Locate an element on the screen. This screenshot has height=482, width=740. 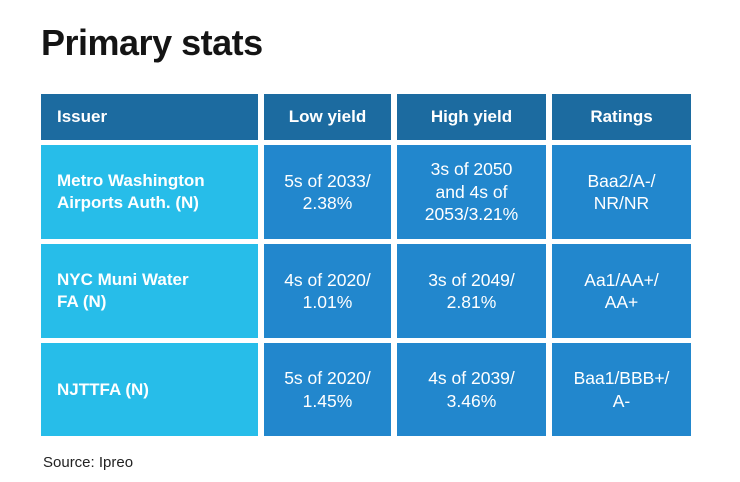
ratings-cell: Baa2/A-/ NR/NR is located at coordinates (621, 192).